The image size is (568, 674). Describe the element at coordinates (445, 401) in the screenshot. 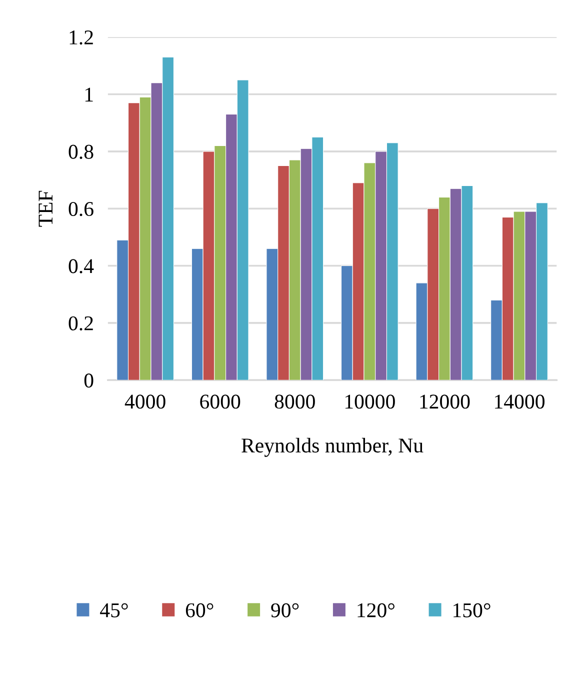

I see `x-tick-label: 12000` at that location.